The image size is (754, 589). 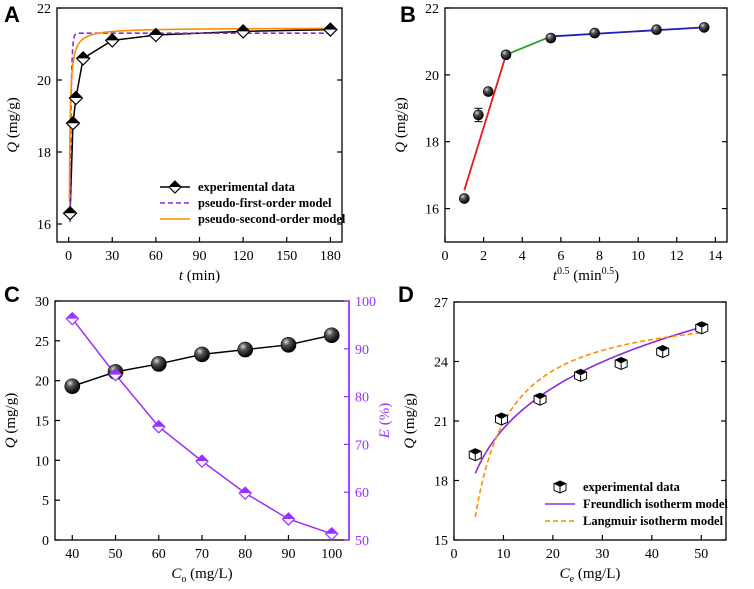 I want to click on x-tick-label: 20, so click(x=553, y=554).